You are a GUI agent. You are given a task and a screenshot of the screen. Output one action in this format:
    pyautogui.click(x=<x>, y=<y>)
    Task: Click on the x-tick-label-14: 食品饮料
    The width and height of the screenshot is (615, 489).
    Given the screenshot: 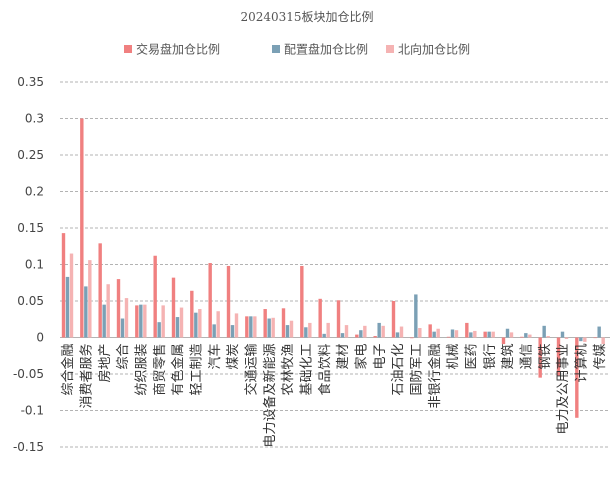 What is the action you would take?
    pyautogui.click(x=325, y=370)
    